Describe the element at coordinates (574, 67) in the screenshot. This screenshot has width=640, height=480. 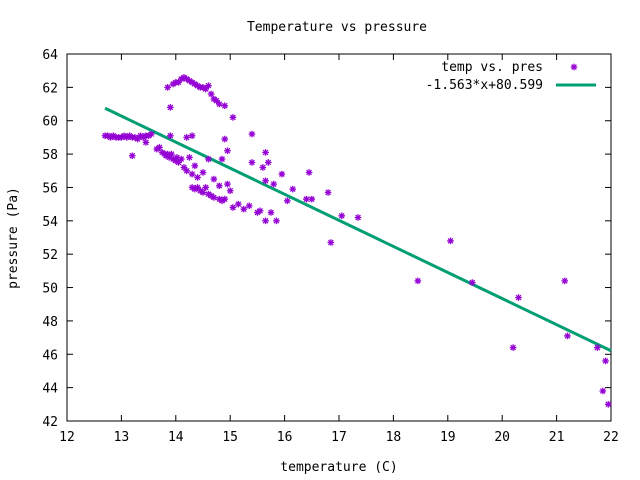
I see `legend-marker-points` at that location.